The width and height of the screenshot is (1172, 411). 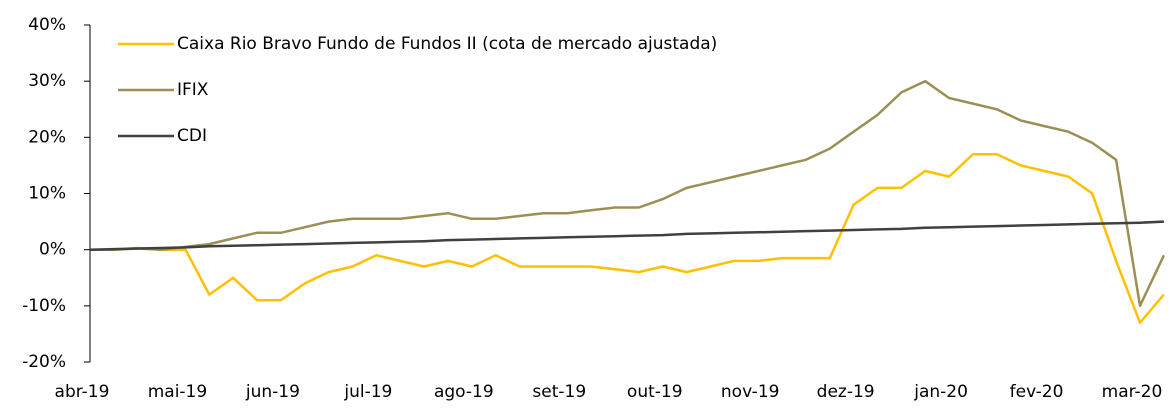 What do you see at coordinates (47, 137) in the screenshot?
I see `y-tick-label: 20%` at bounding box center [47, 137].